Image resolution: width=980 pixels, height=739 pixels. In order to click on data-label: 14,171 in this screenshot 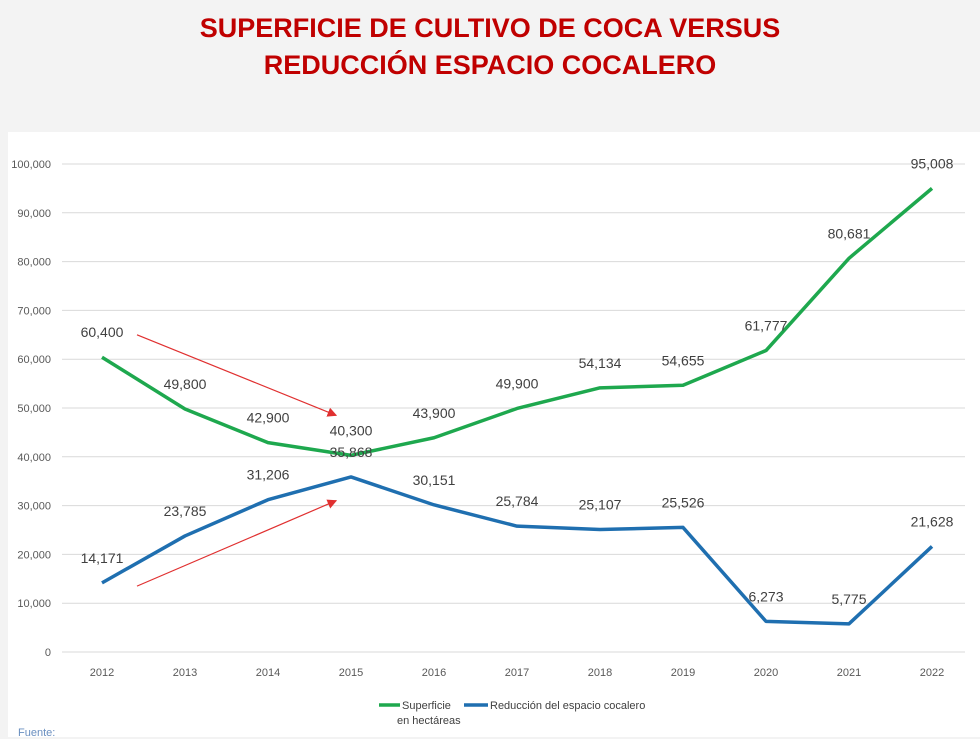, I will do `click(102, 558)`.